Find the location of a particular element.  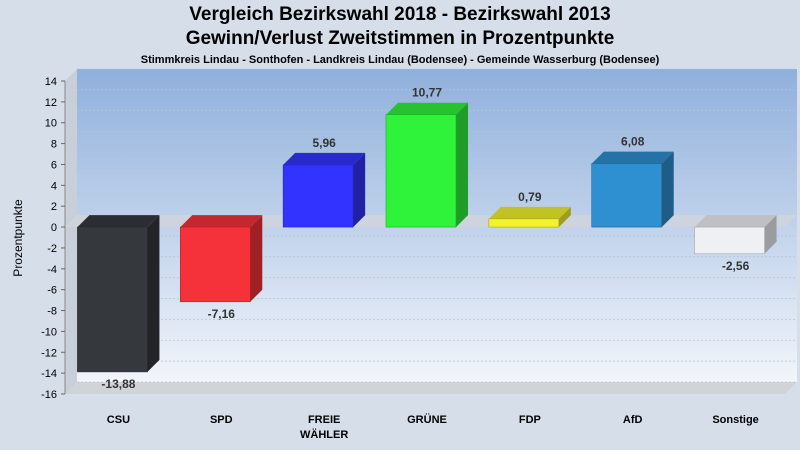

x-tick-label: FDP is located at coordinates (530, 420).